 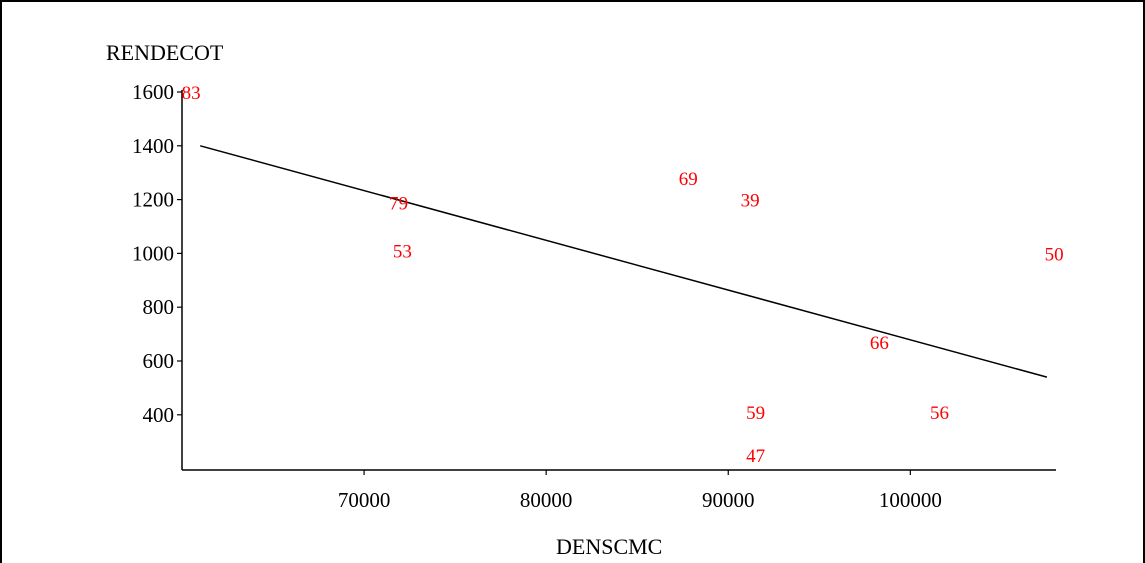 What do you see at coordinates (402, 252) in the screenshot?
I see `point-label-53: 53` at bounding box center [402, 252].